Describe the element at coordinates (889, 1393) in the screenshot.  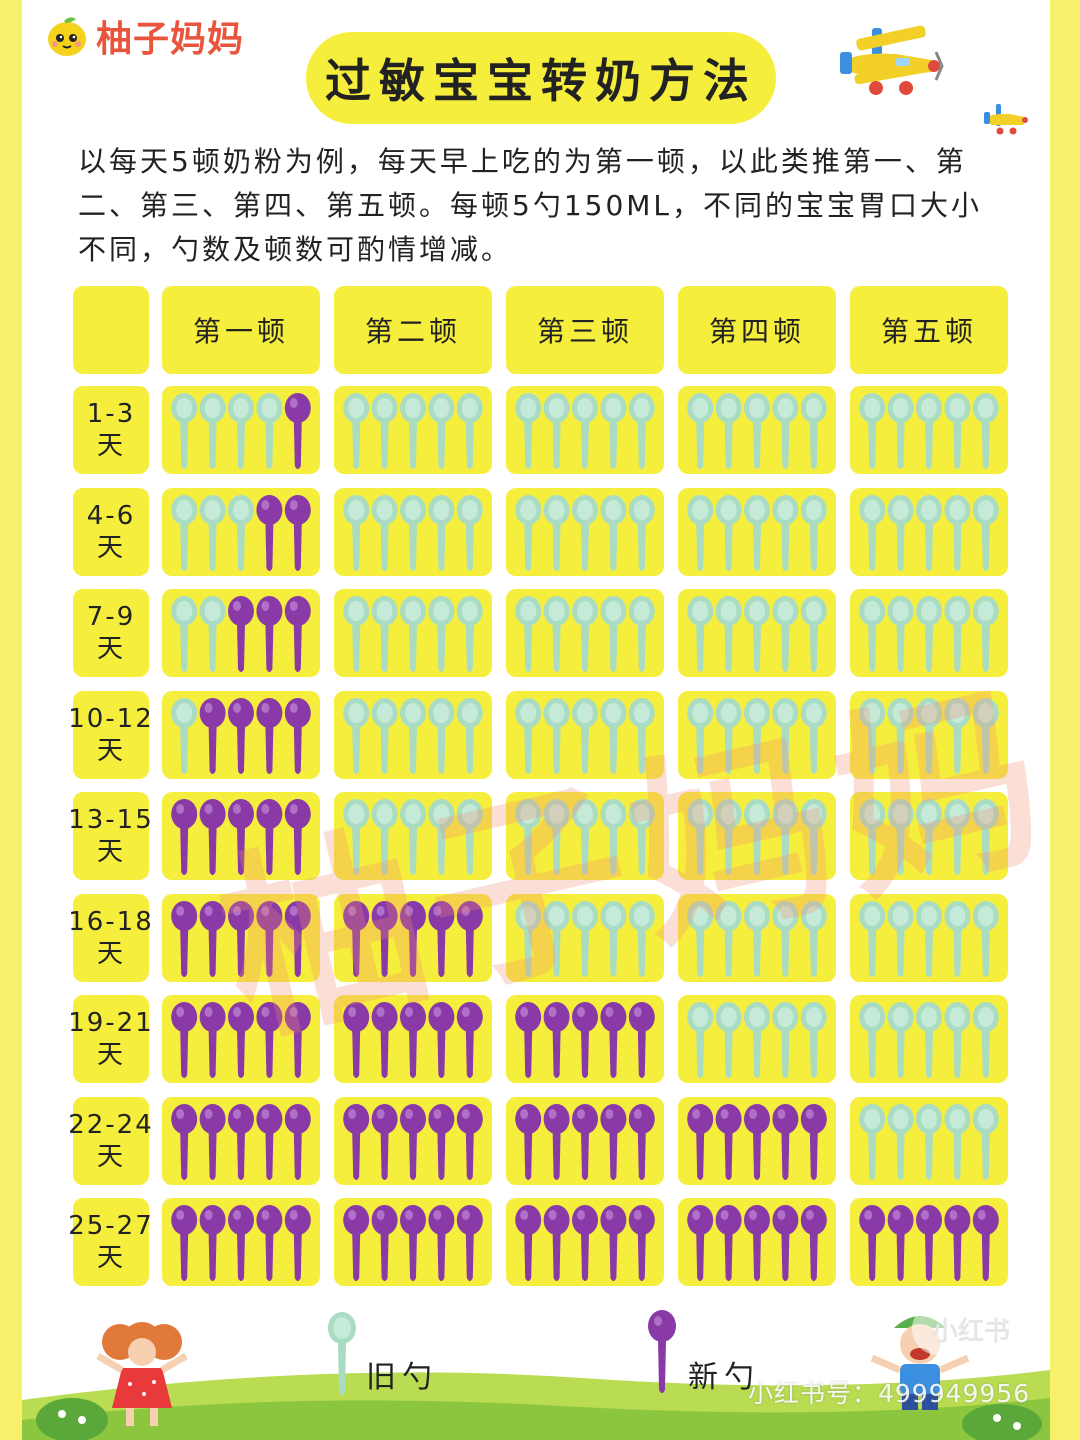
I see `platform-account-id: 小红书号：499949956` at that location.